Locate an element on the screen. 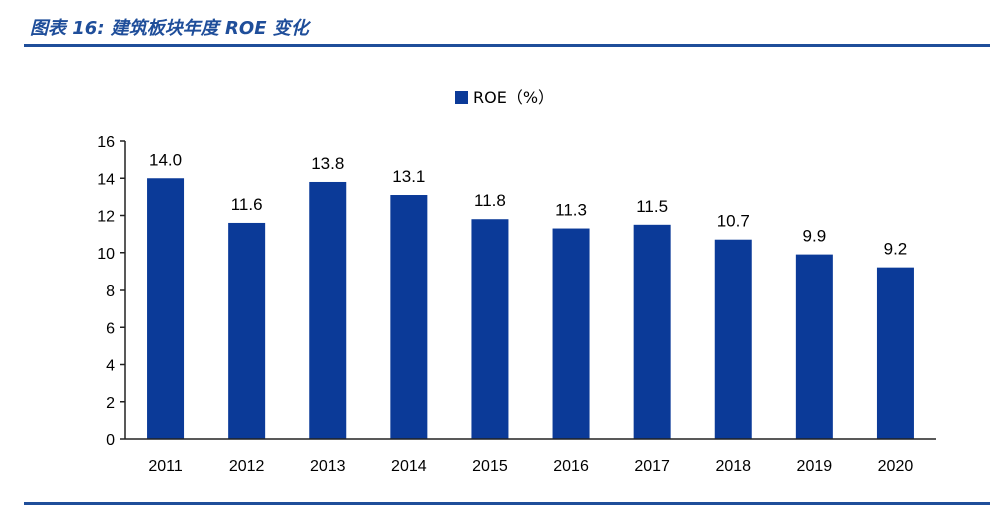 The width and height of the screenshot is (1000, 509). y-tick-label: 2 is located at coordinates (110, 403).